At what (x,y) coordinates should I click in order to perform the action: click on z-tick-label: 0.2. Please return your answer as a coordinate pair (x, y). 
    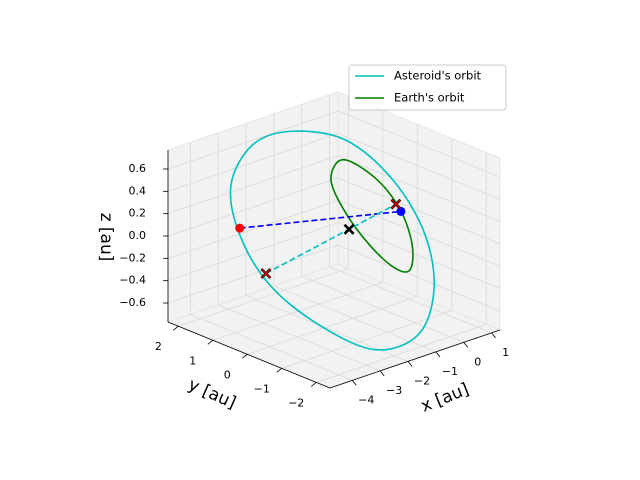
    Looking at the image, I should click on (138, 213).